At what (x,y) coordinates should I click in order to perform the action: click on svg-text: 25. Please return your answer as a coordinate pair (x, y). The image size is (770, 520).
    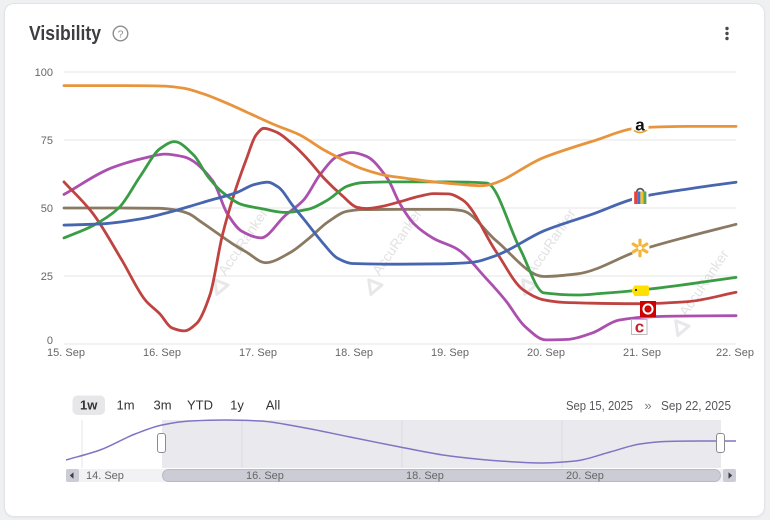
    Looking at the image, I should click on (47, 277).